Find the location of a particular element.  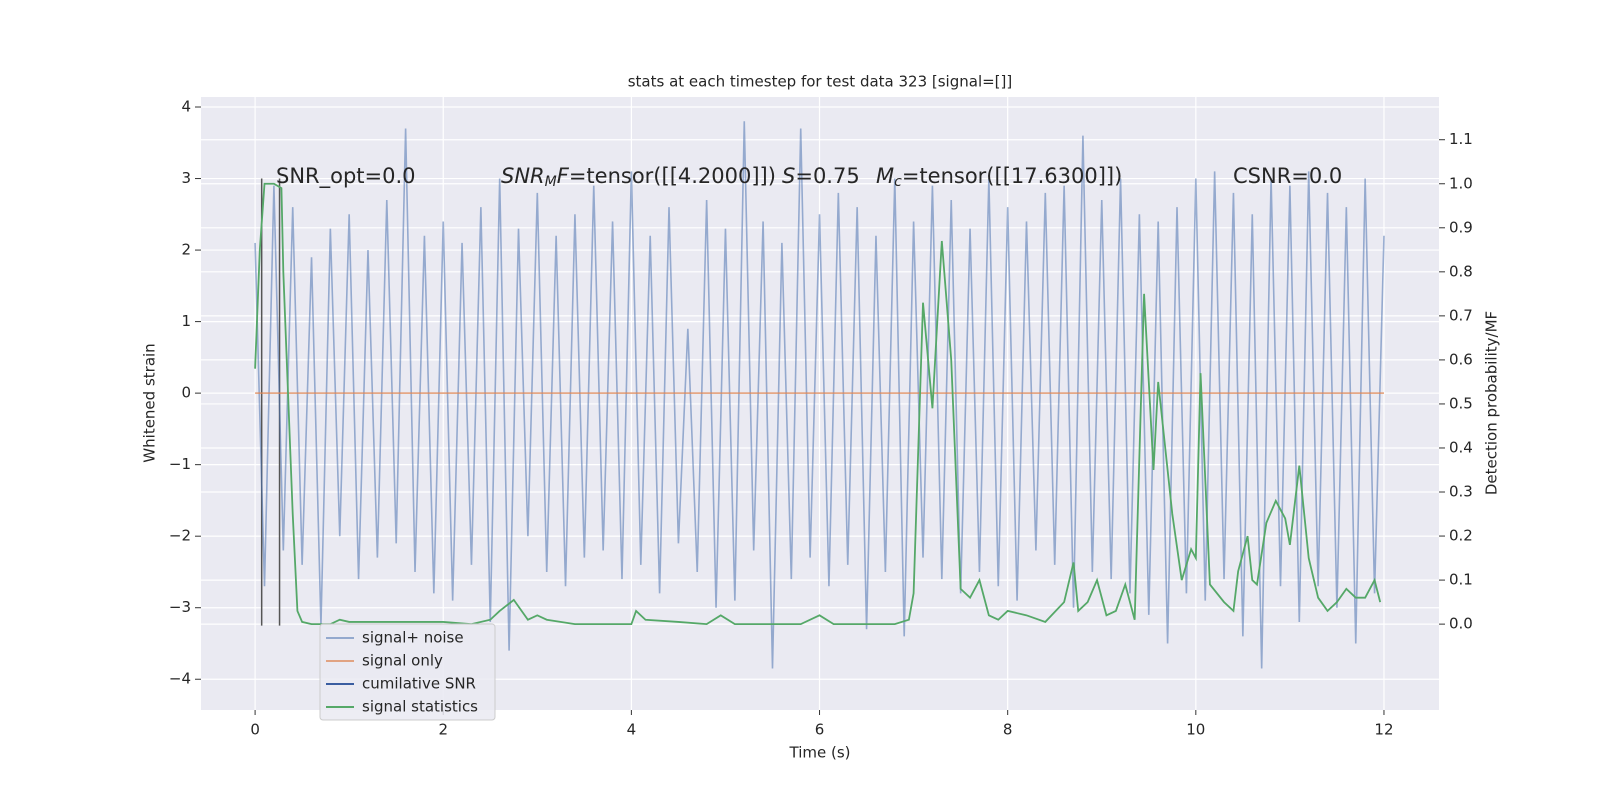

y-tick-label: 4 is located at coordinates (186, 107).